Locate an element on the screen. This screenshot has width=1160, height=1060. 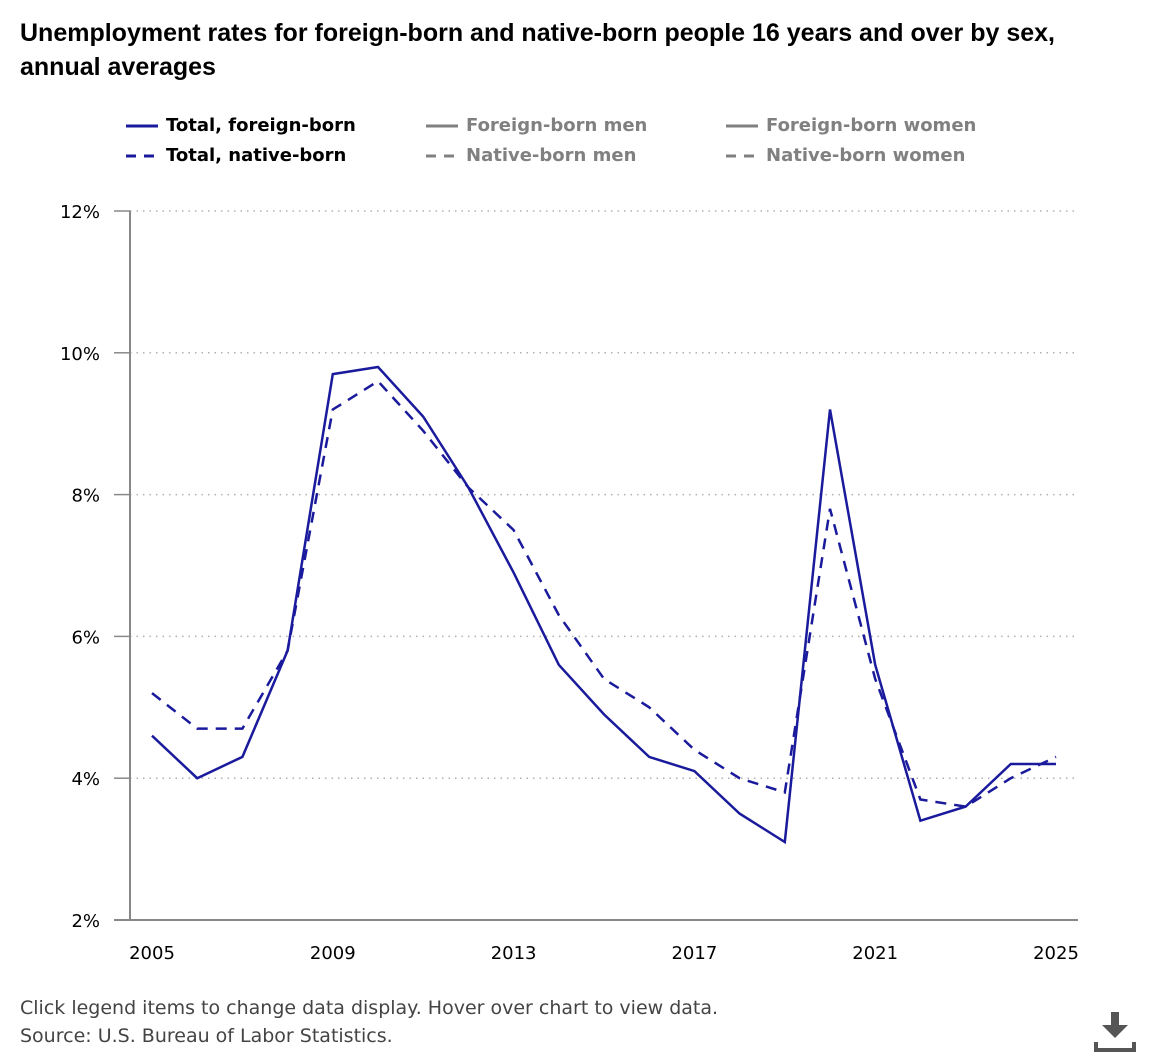
legend-label: Foreign-born men is located at coordinates (557, 125).